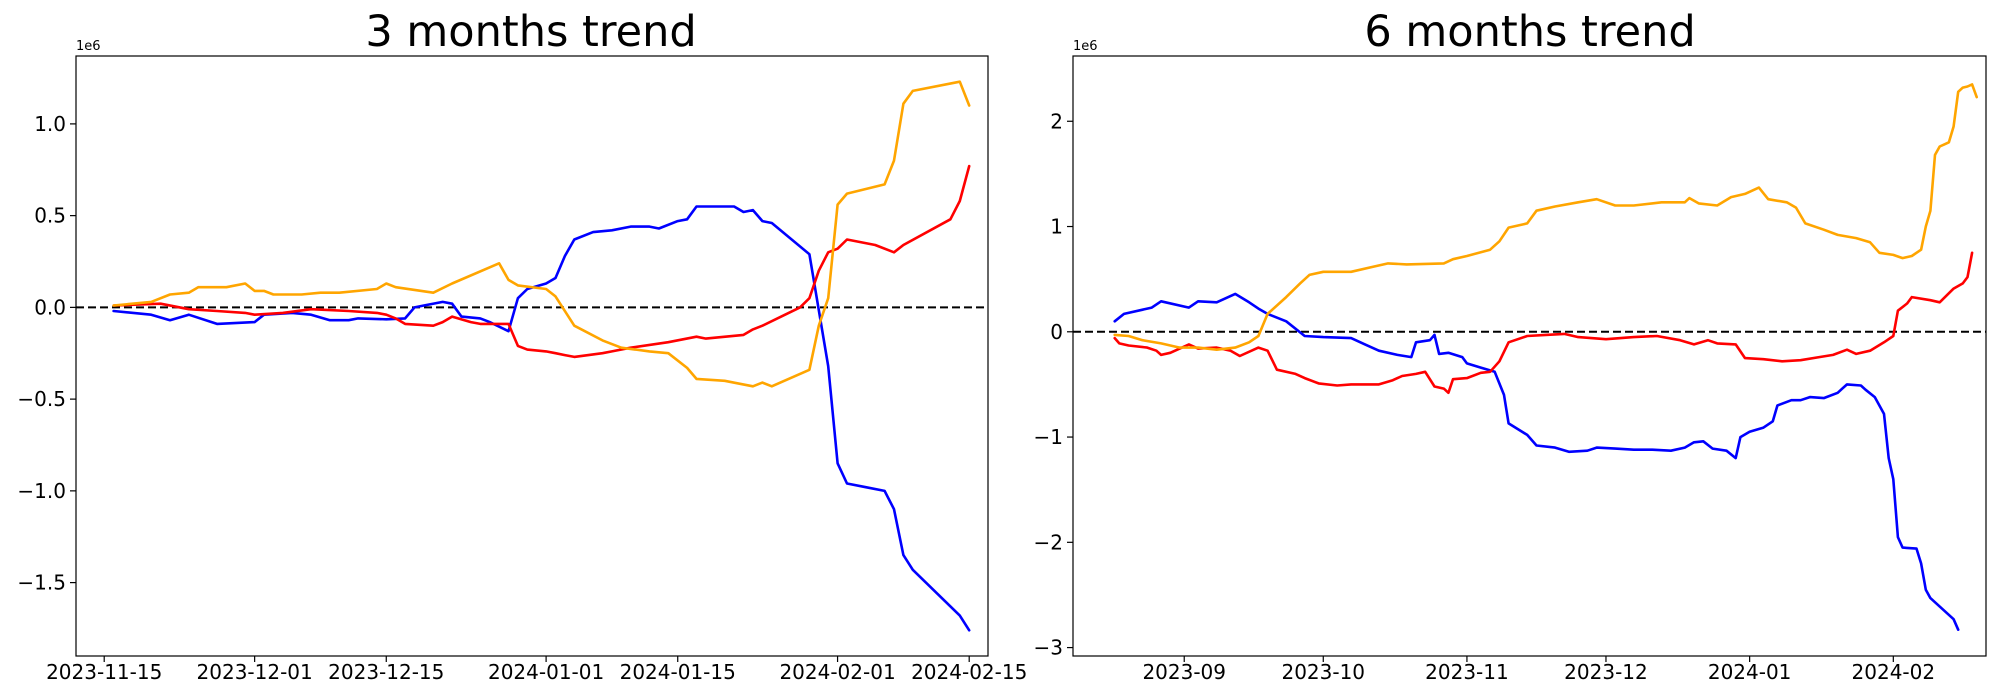  Describe the element at coordinates (1053, 384) in the screenshot. I see `y-axis-ticks: 2 1 0 −1 −2 −3` at that location.